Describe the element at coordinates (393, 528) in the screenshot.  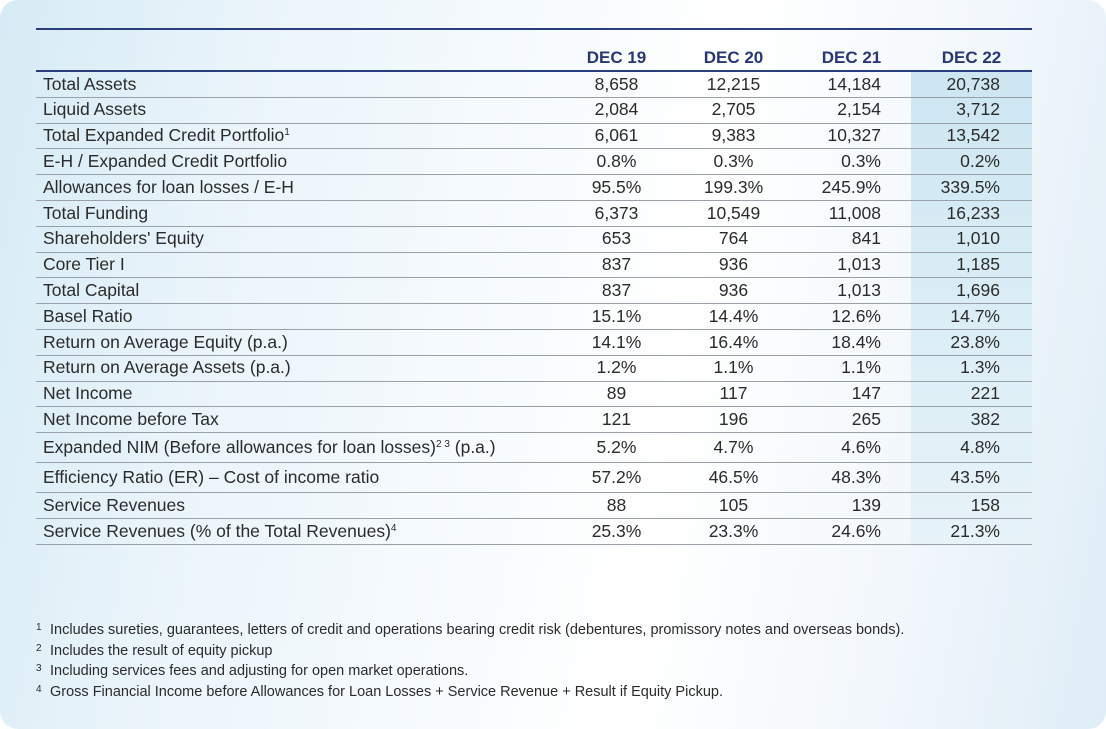
I see `footnote-reference: 4` at that location.